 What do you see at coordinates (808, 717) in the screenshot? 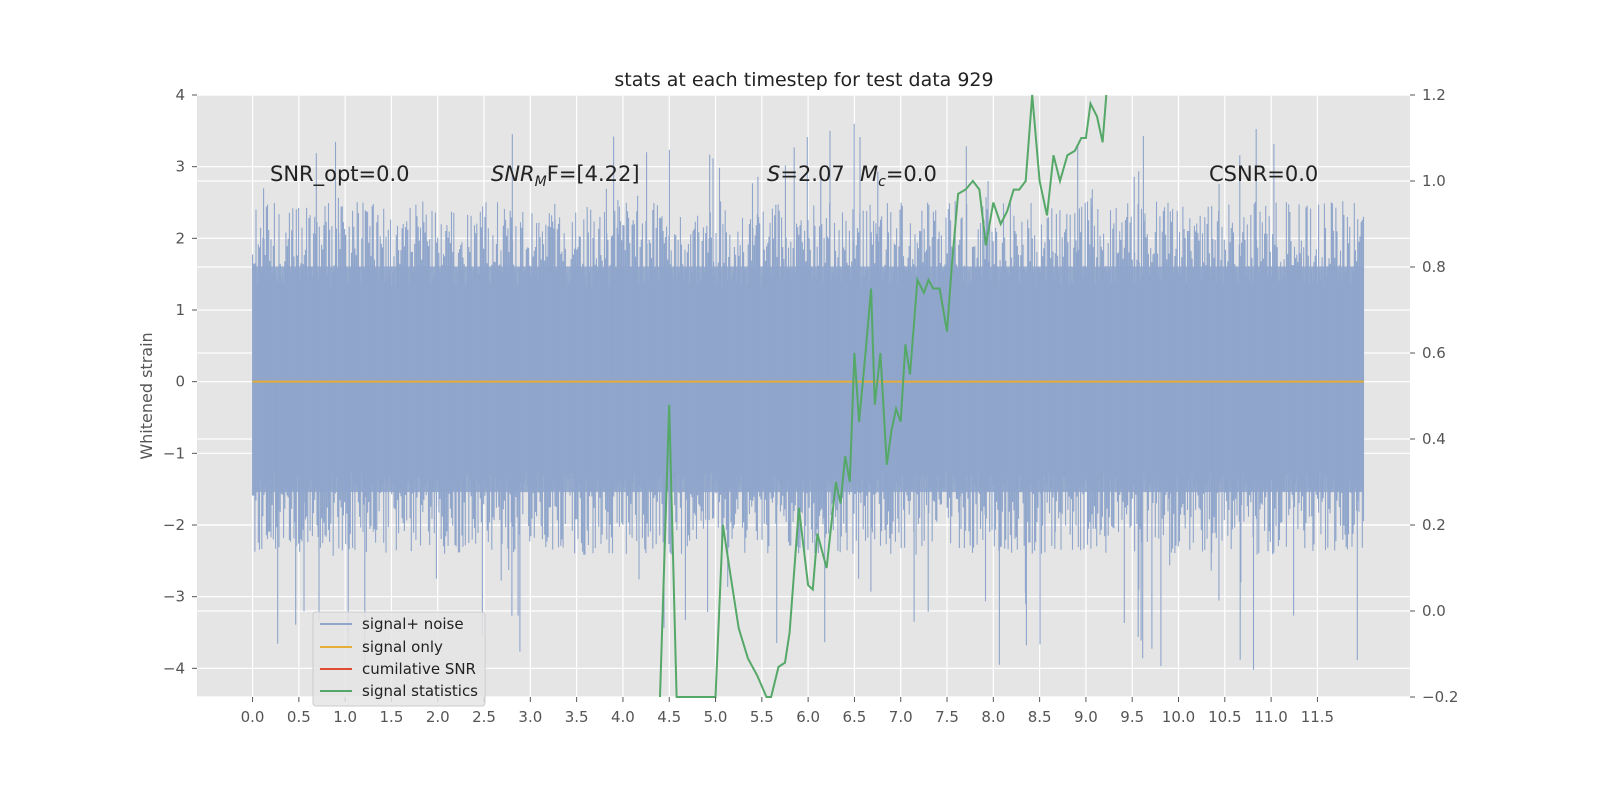
I see `x-tick-label: 6.0` at bounding box center [808, 717].